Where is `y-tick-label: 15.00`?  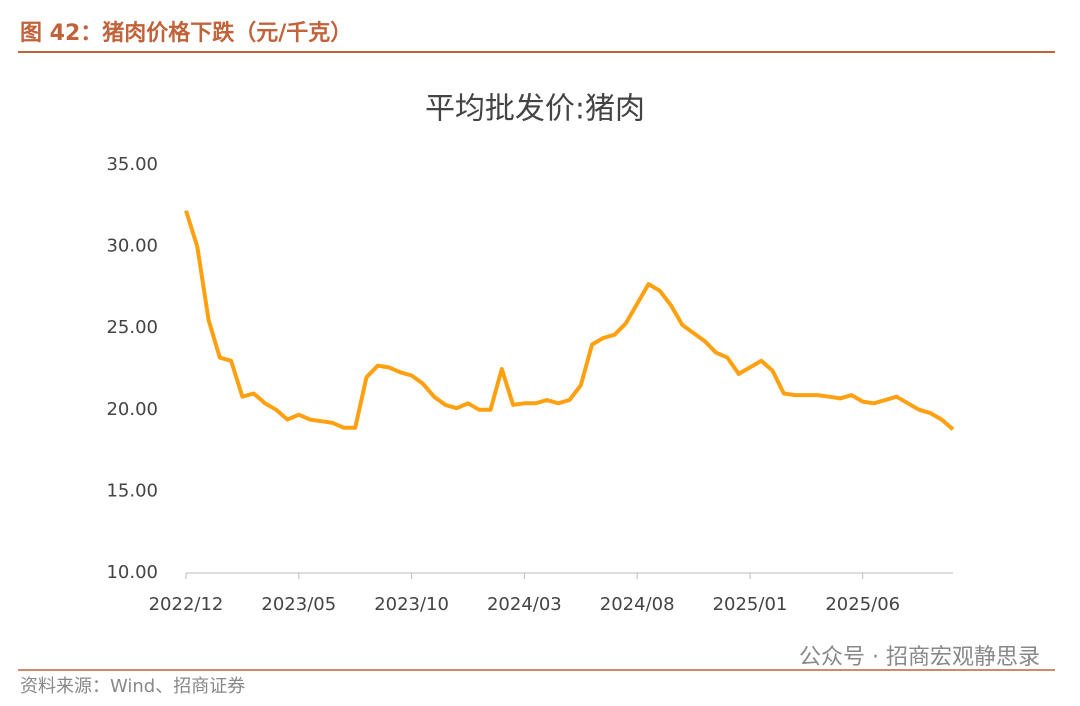 y-tick-label: 15.00 is located at coordinates (132, 490).